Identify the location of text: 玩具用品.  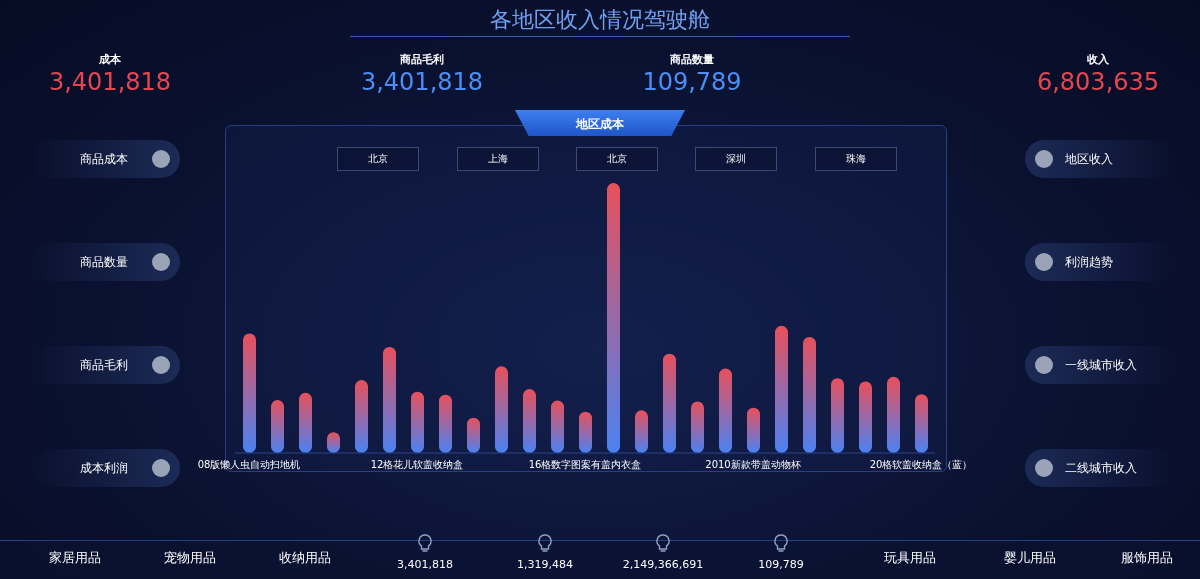
(910, 558).